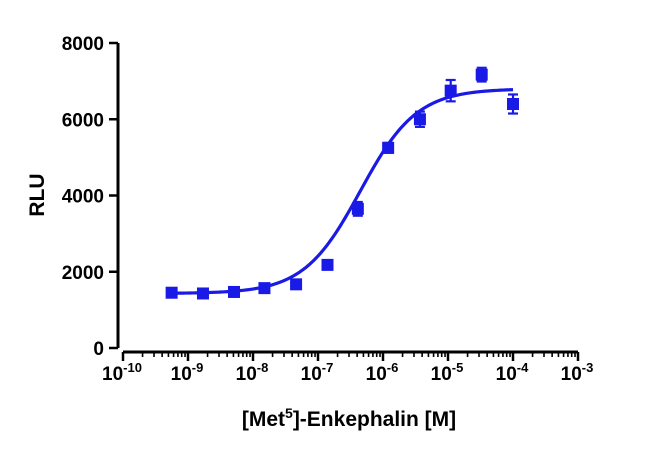 This screenshot has width=650, height=454. Describe the element at coordinates (83, 120) in the screenshot. I see `y-tick-label: 6000` at that location.